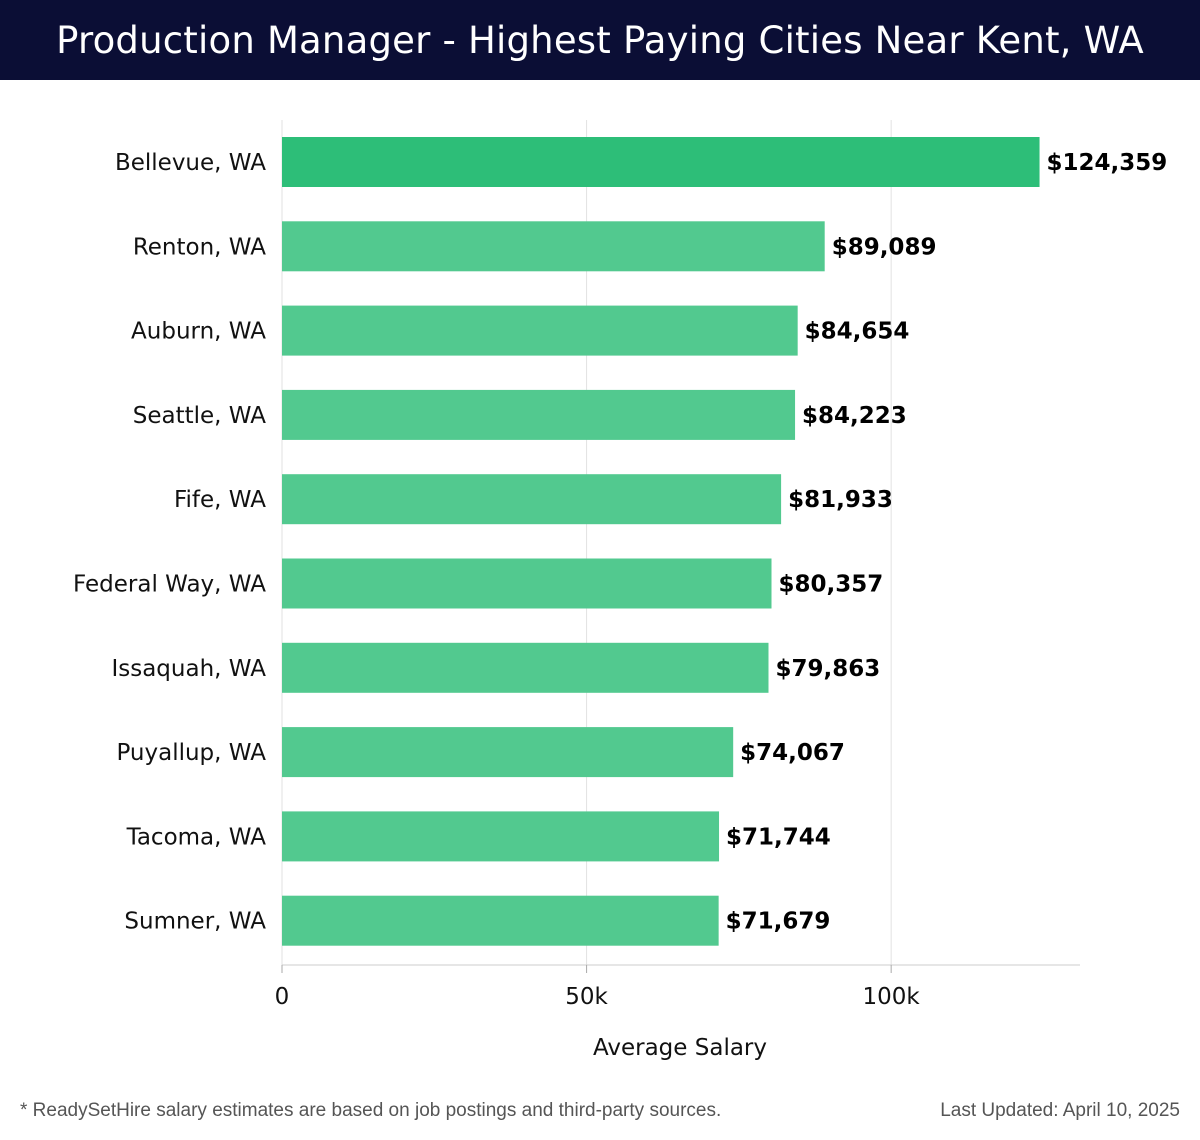  What do you see at coordinates (169, 585) in the screenshot?
I see `category-label: Federal Way, WA` at bounding box center [169, 585].